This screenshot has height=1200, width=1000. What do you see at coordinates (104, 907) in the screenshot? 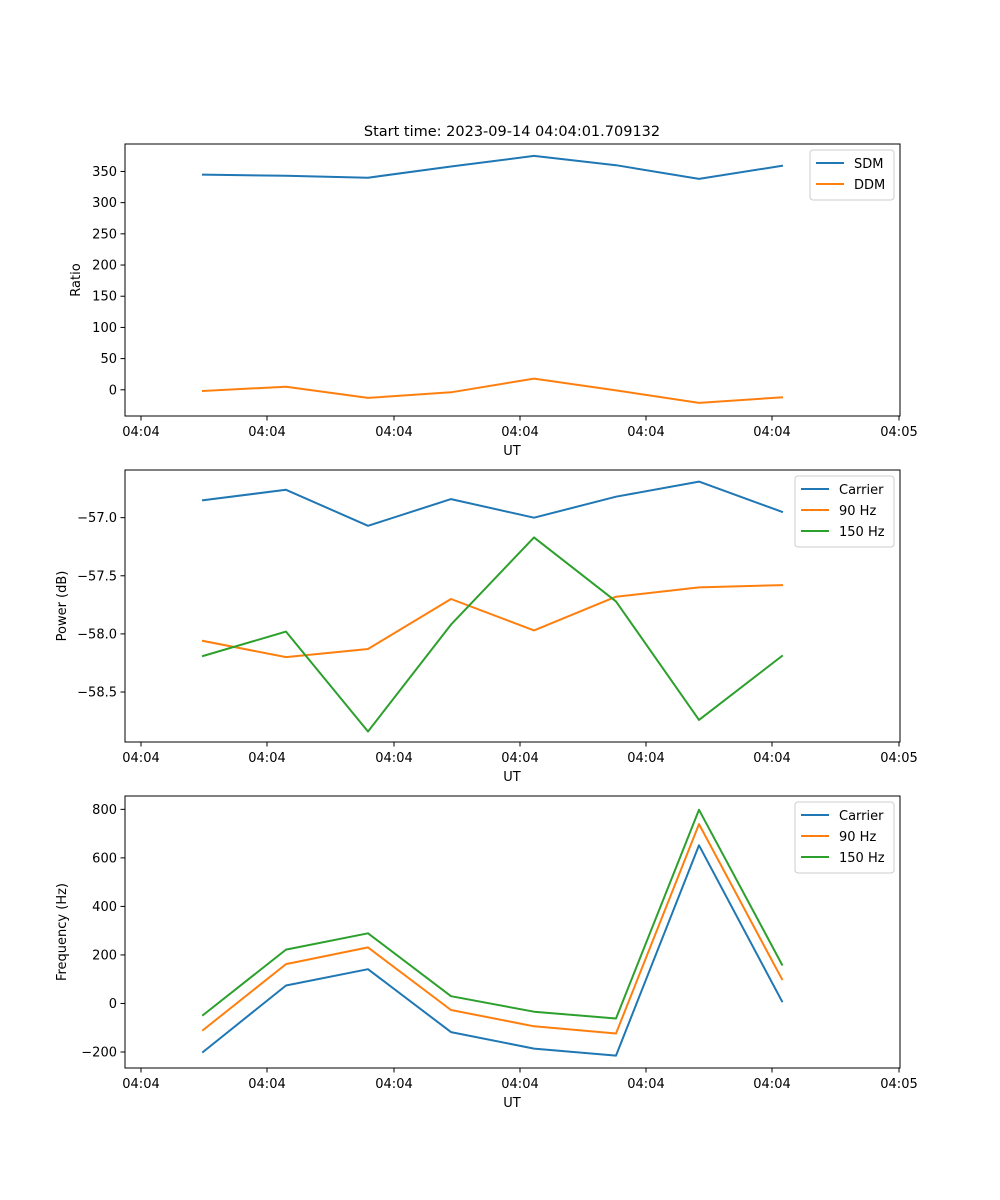
I see `y-tick-label: 400` at bounding box center [104, 907].